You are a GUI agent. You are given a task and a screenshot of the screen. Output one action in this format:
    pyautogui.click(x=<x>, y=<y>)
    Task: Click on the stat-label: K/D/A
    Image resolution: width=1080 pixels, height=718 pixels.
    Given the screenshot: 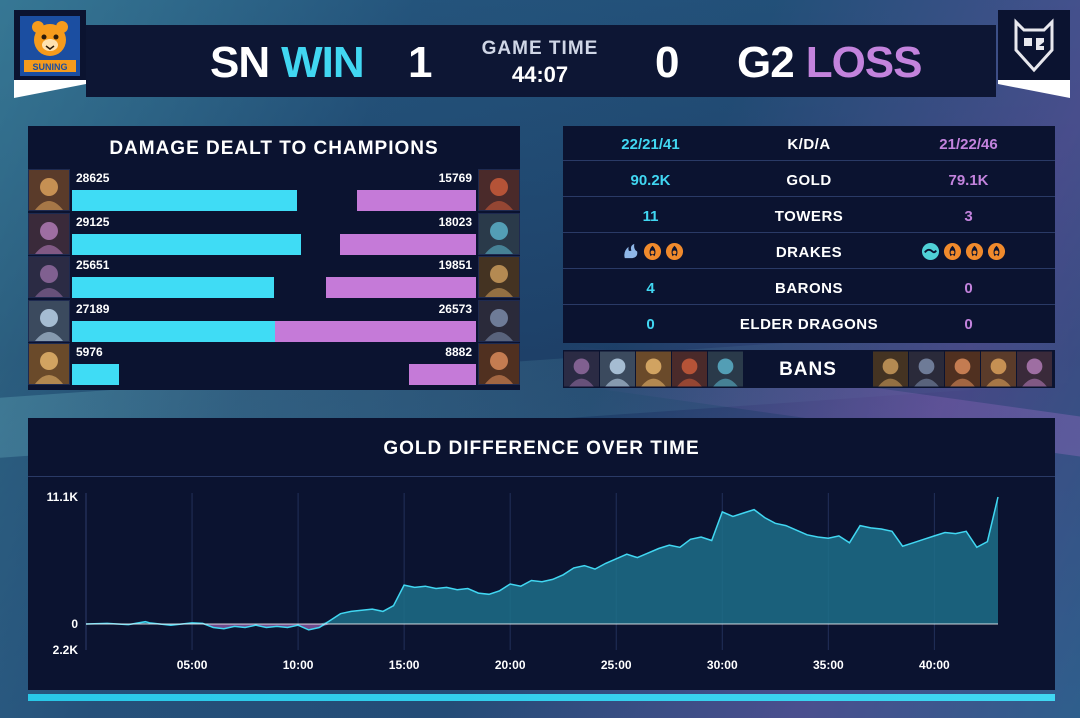 What is the action you would take?
    pyautogui.click(x=809, y=144)
    